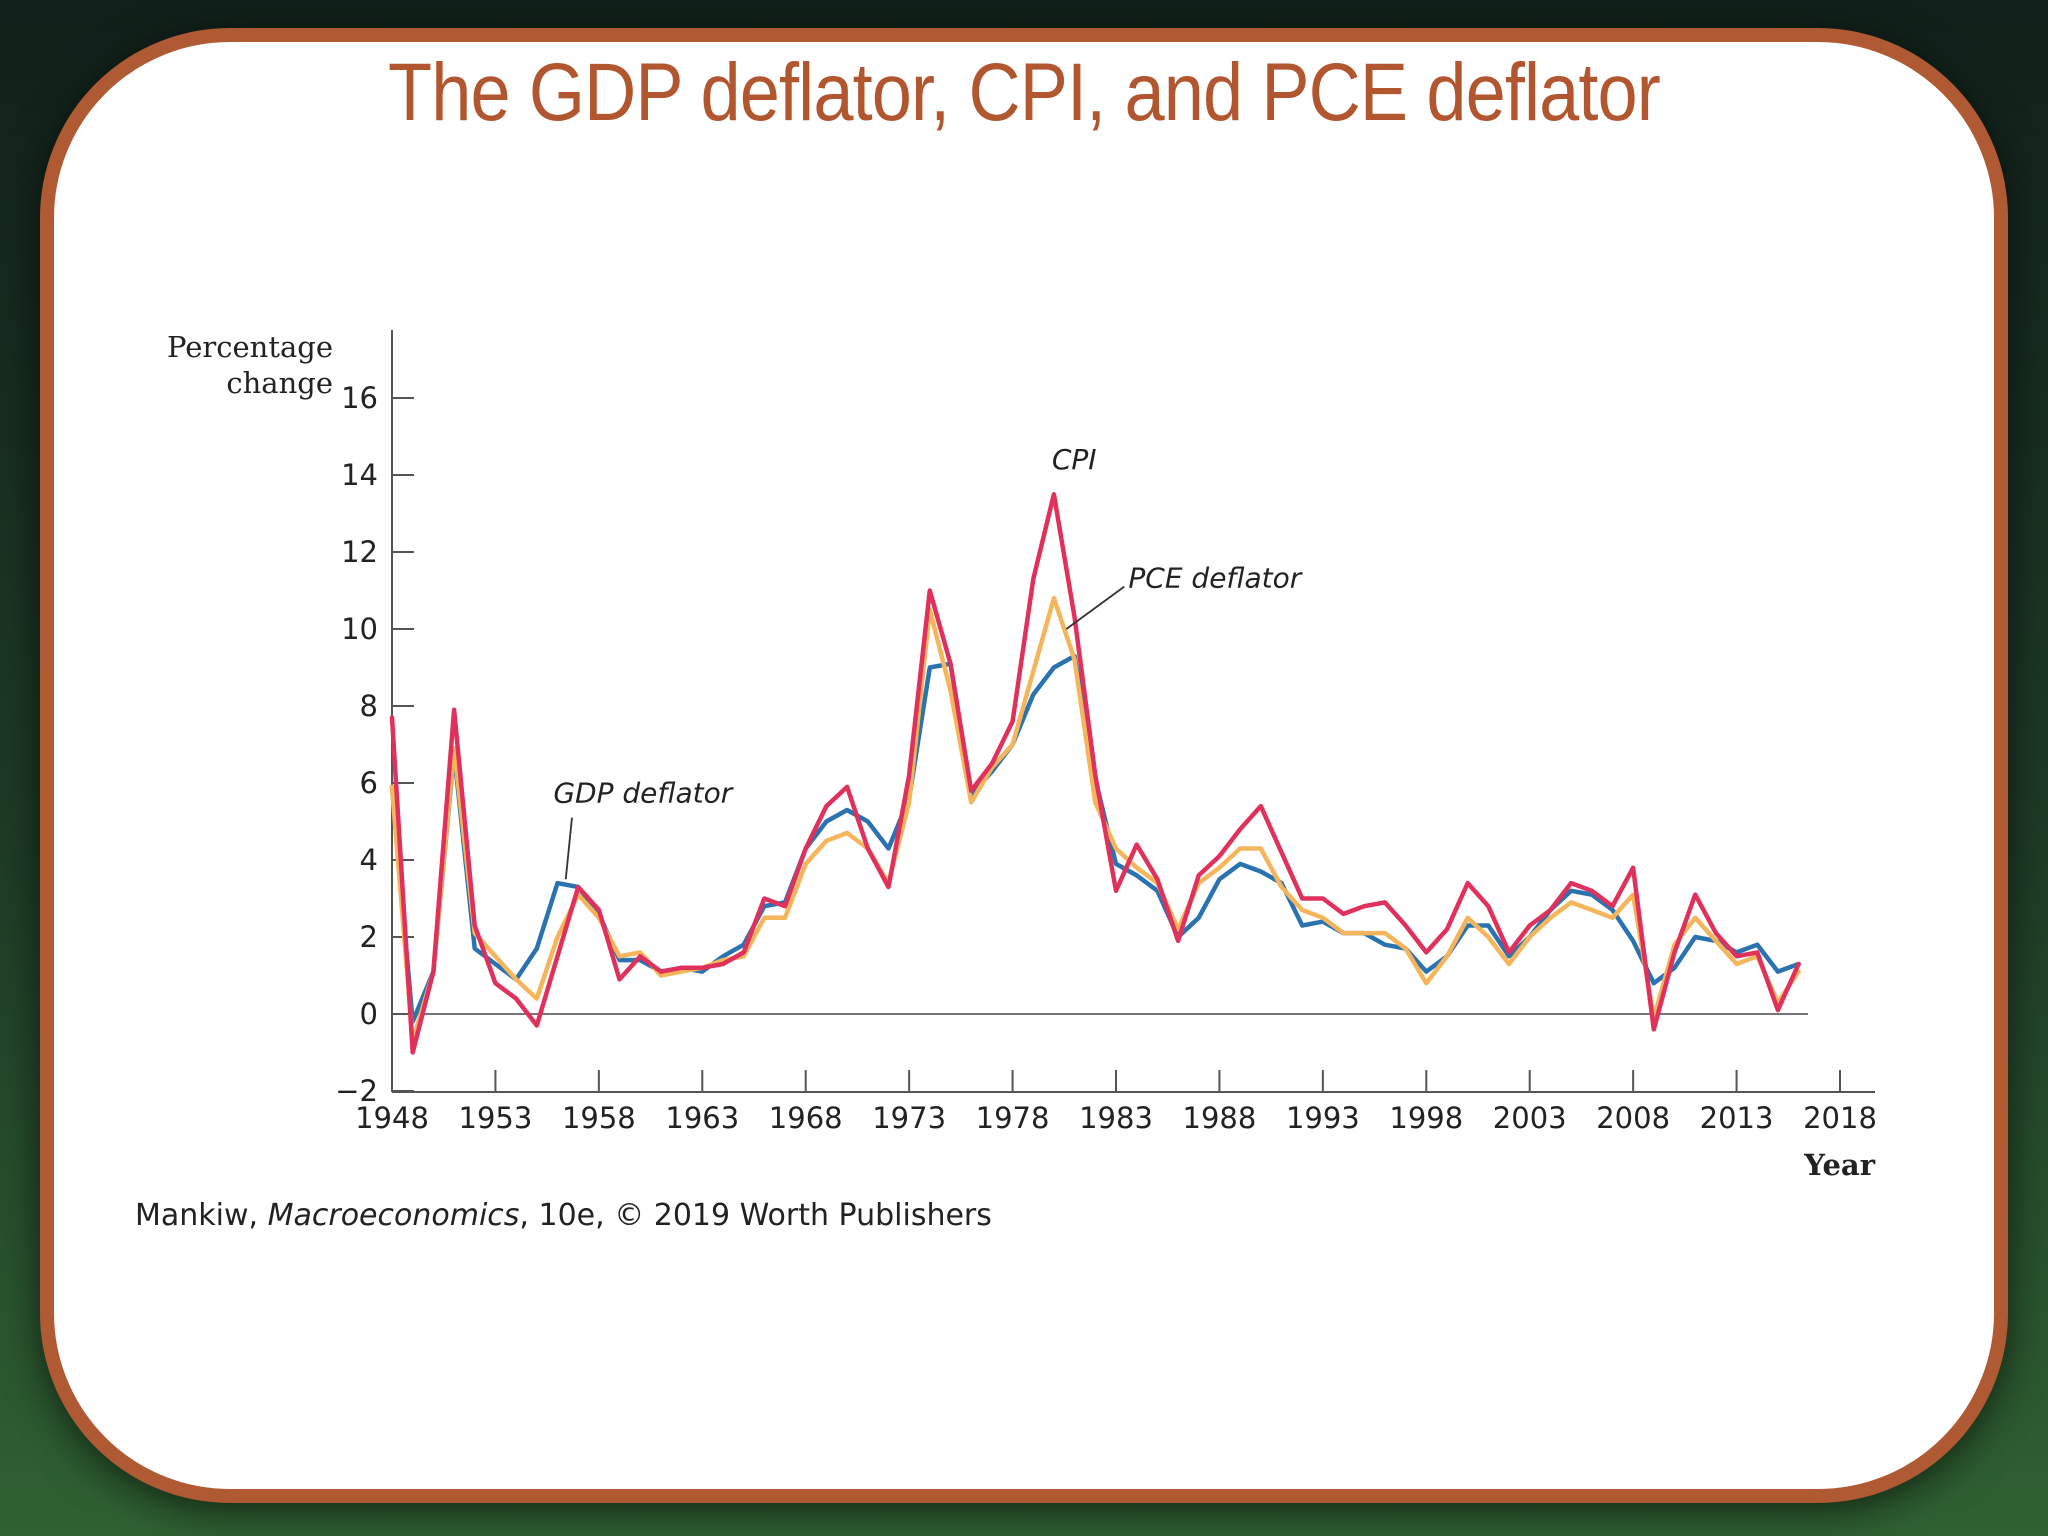  I want to click on x-tick-label: 1958, so click(599, 1118).